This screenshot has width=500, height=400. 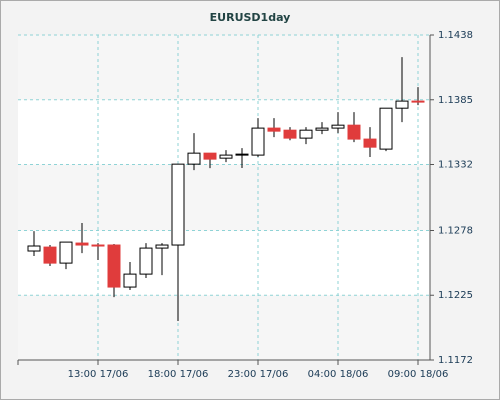 I want to click on y-tick-label: 1.1225, so click(x=455, y=295).